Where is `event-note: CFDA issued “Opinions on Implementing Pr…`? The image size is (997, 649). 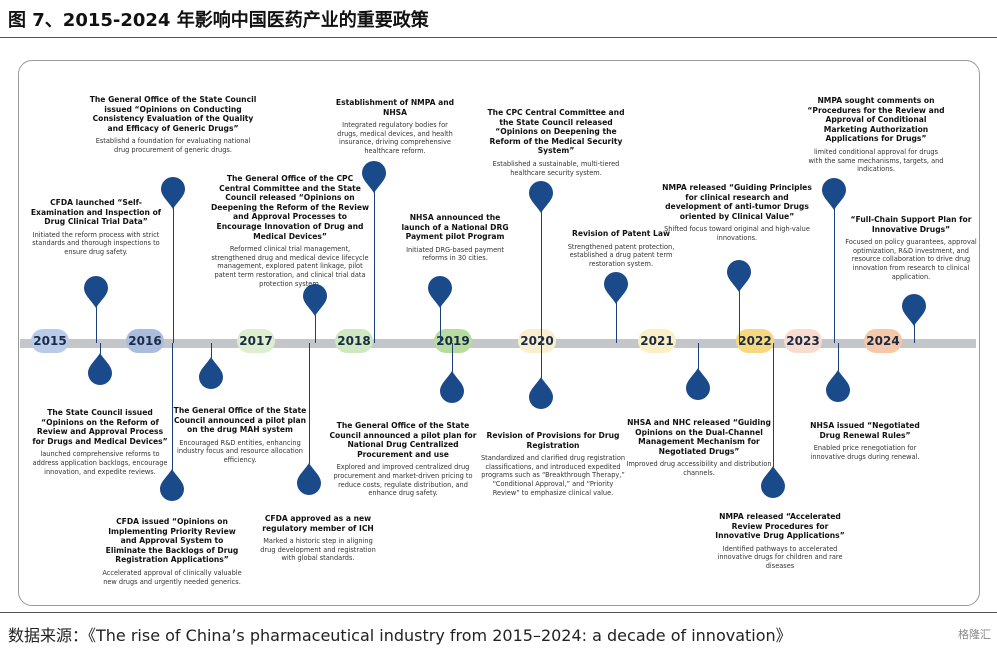
event-note: CFDA issued “Opinions on Implementing Pr… is located at coordinates (172, 551).